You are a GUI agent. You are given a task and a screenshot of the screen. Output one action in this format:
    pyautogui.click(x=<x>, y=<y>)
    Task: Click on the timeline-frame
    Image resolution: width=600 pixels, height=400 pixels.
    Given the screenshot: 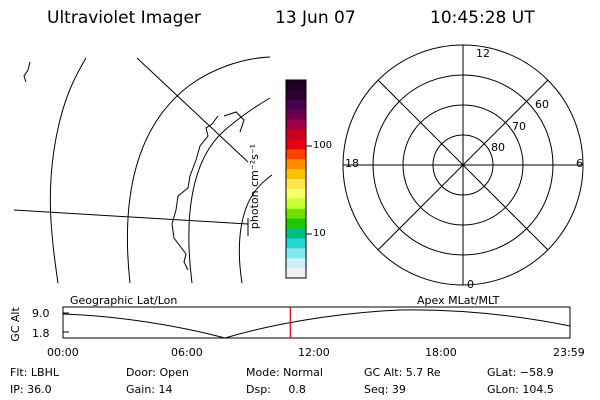 What is the action you would take?
    pyautogui.click(x=316, y=322)
    